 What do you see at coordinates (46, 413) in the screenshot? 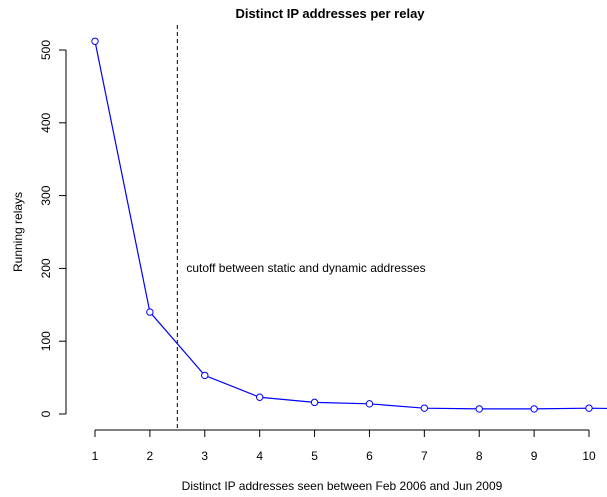
I see `y-tick-label: 0` at bounding box center [46, 413].